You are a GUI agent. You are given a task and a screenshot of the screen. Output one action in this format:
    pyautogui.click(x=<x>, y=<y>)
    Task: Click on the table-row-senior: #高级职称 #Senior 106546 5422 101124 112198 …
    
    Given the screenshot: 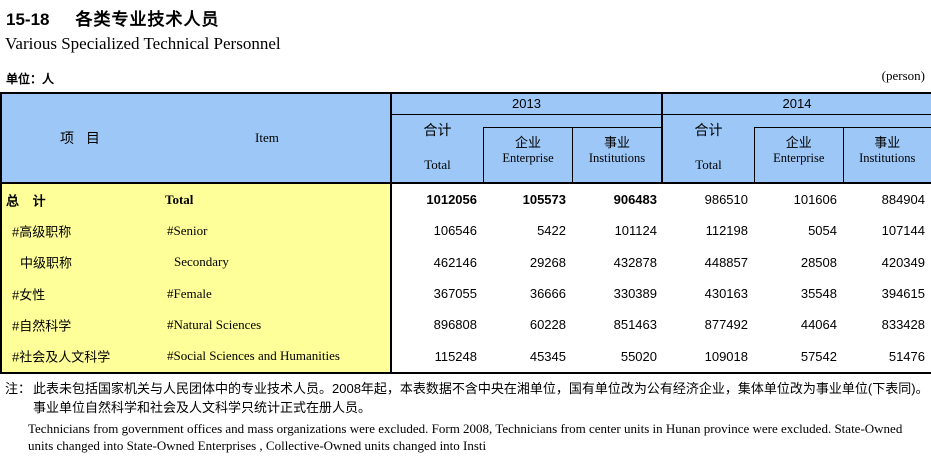 What is the action you would take?
    pyautogui.click(x=466, y=231)
    